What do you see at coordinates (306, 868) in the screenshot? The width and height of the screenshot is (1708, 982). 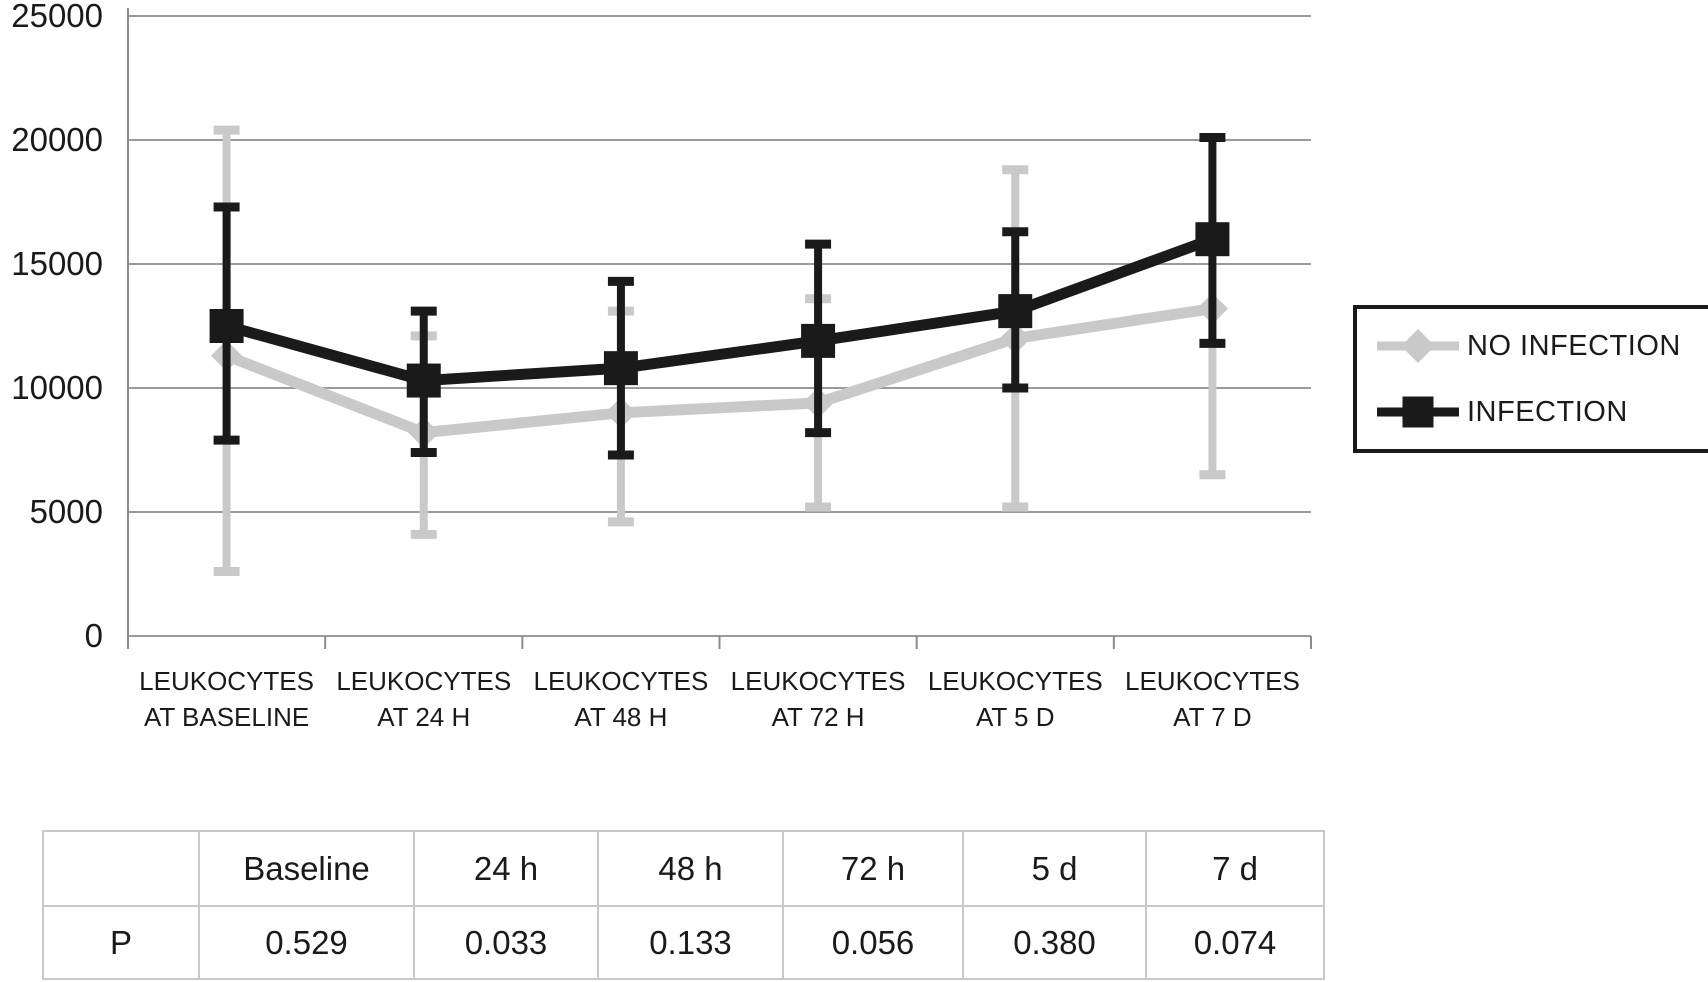 I see `table-header-cell: Baseline` at bounding box center [306, 868].